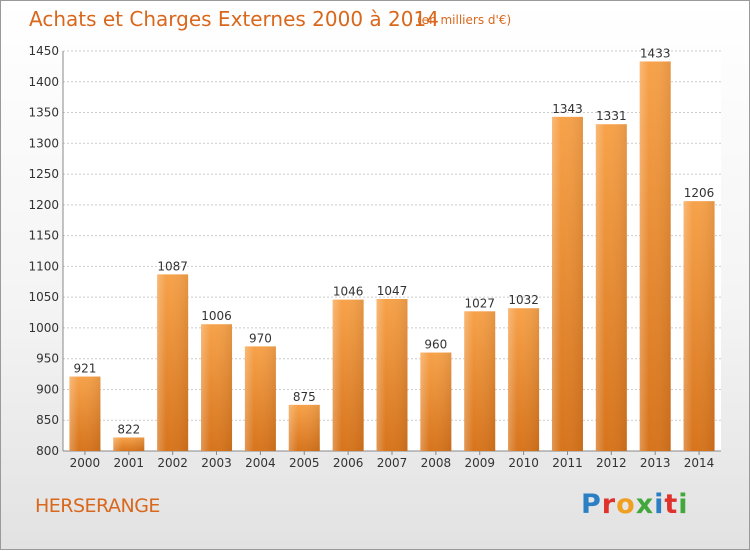 The image size is (750, 551). What do you see at coordinates (216, 463) in the screenshot?
I see `x-tick-label: 2003` at bounding box center [216, 463].